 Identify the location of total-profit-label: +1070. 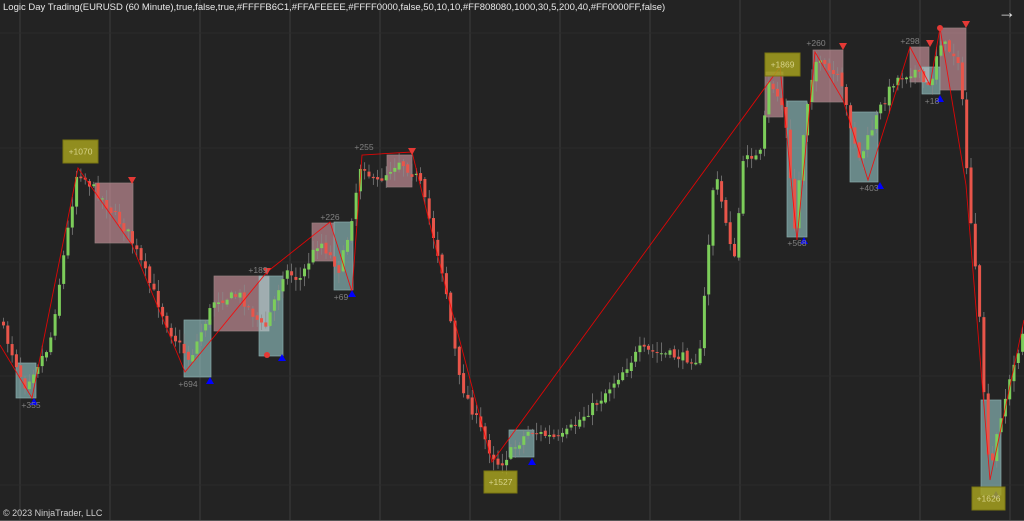
(81, 152).